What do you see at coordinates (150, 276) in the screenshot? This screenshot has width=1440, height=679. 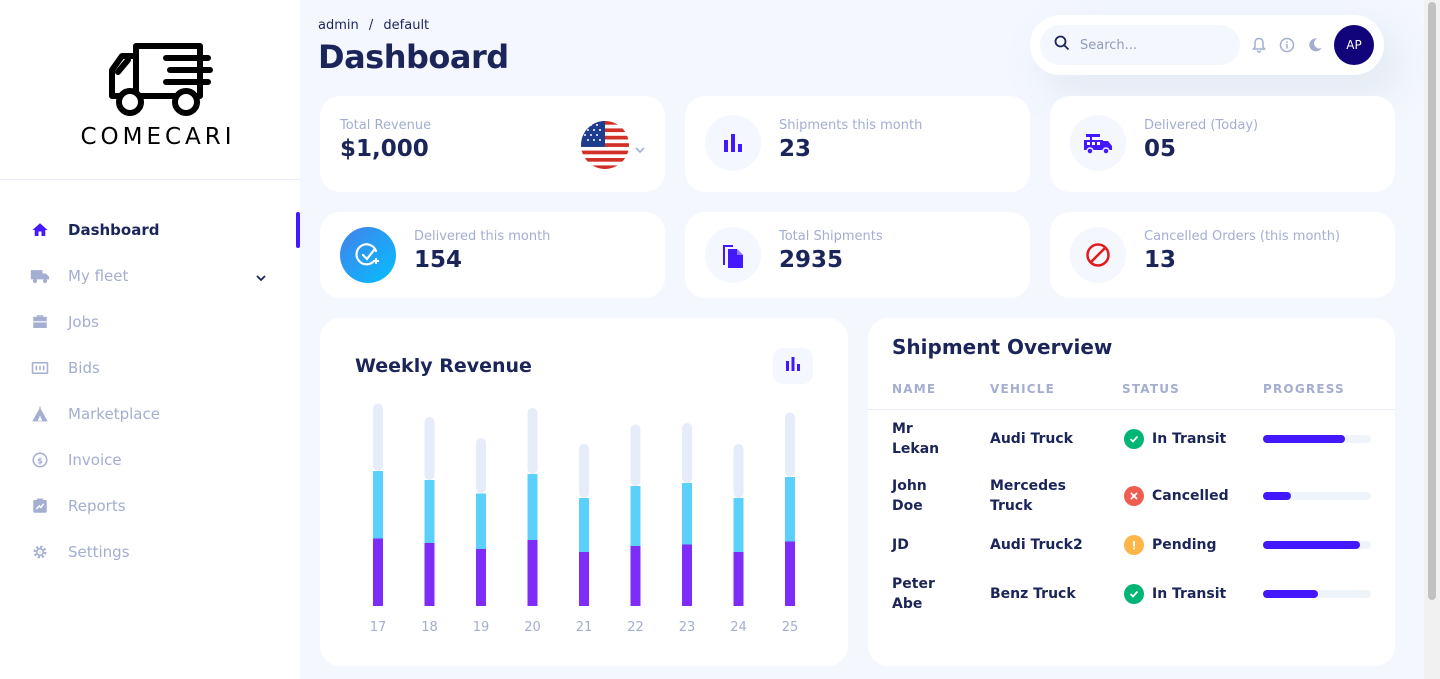 I see `sidebar-item-my-fleet: My fleet` at bounding box center [150, 276].